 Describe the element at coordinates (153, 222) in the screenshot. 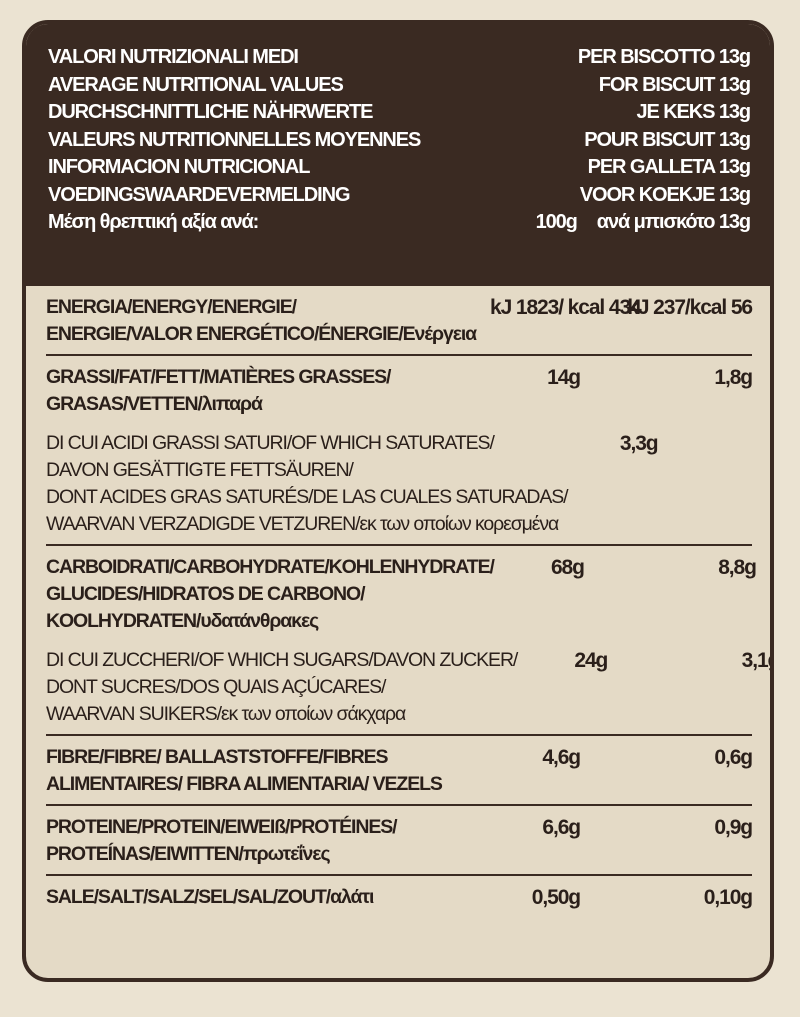

I see `header-label: Μέση θρεπτική αξία ανά:` at that location.